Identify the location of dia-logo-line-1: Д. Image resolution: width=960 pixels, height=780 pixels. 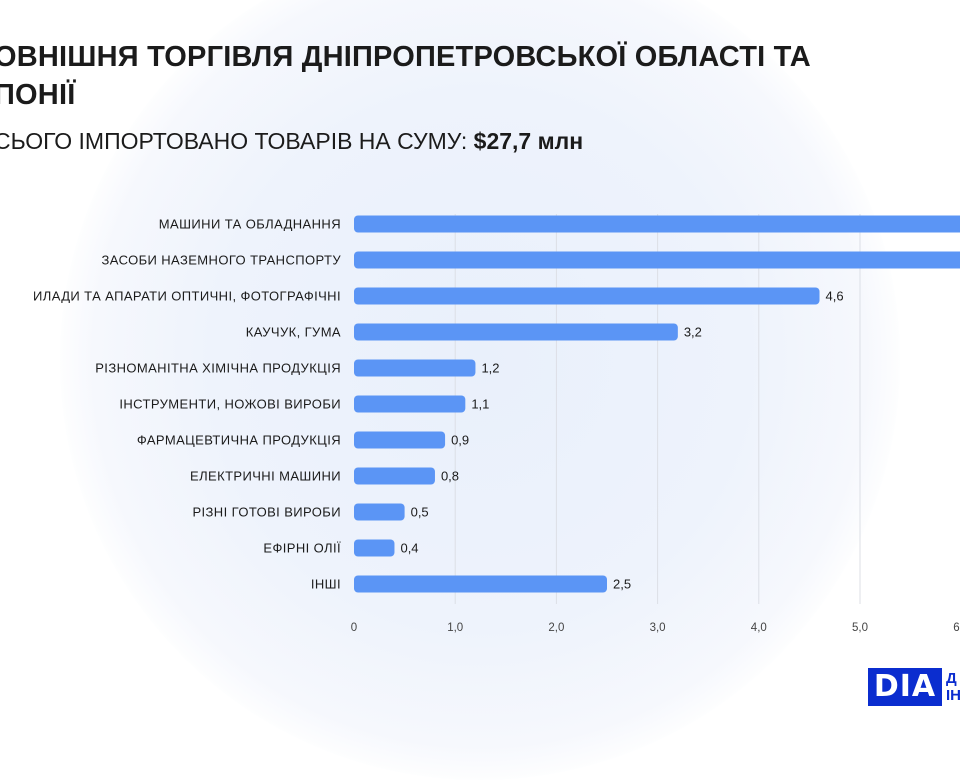
(951, 678).